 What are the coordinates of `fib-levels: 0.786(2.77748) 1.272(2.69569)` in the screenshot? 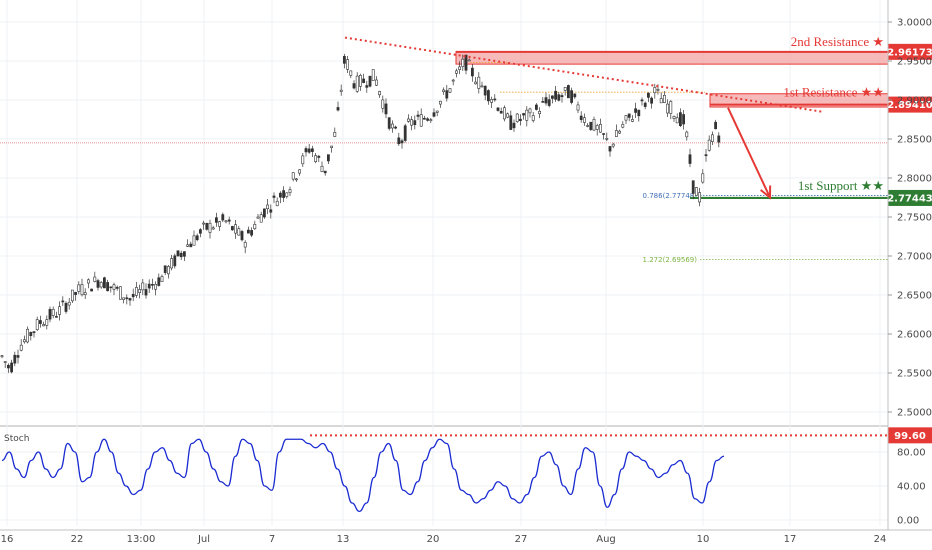 It's located at (765, 228).